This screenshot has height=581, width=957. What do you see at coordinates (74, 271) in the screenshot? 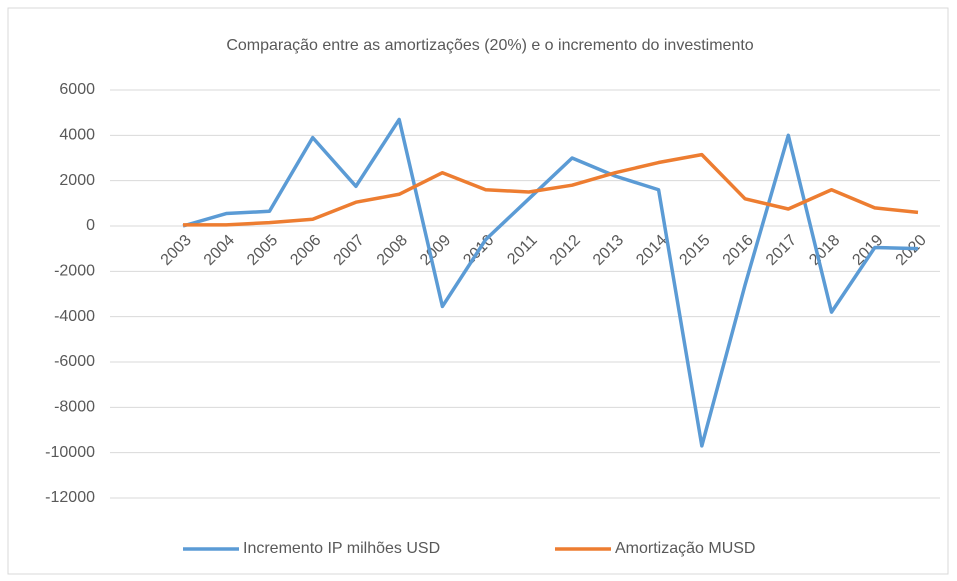
I see `y-tick-label: -2000` at bounding box center [74, 271].